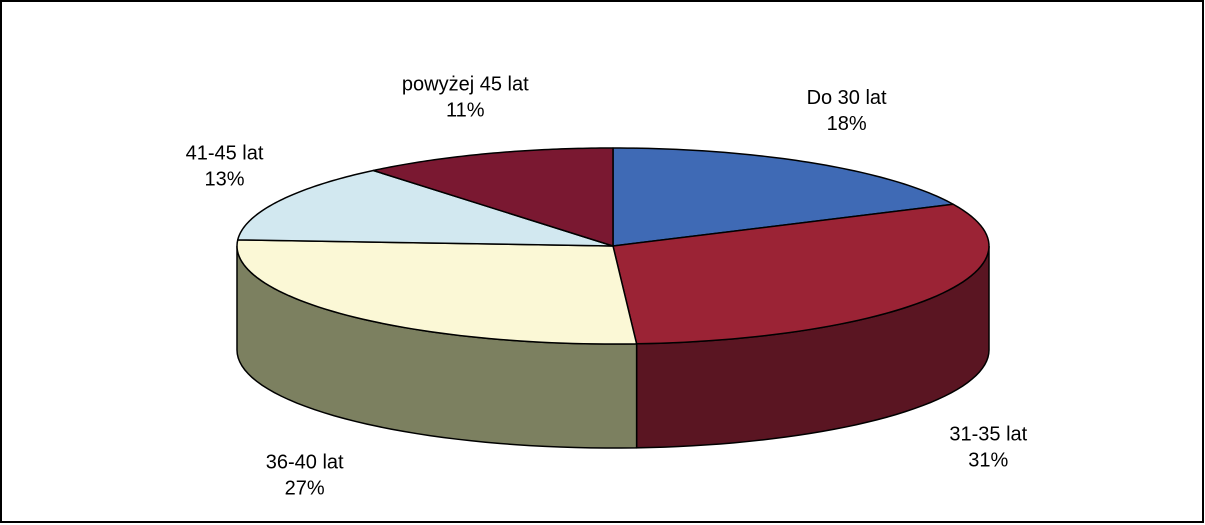 Image resolution: width=1205 pixels, height=525 pixels. What do you see at coordinates (437, 292) in the screenshot?
I see `pie-slice-36-40-lat` at bounding box center [437, 292].